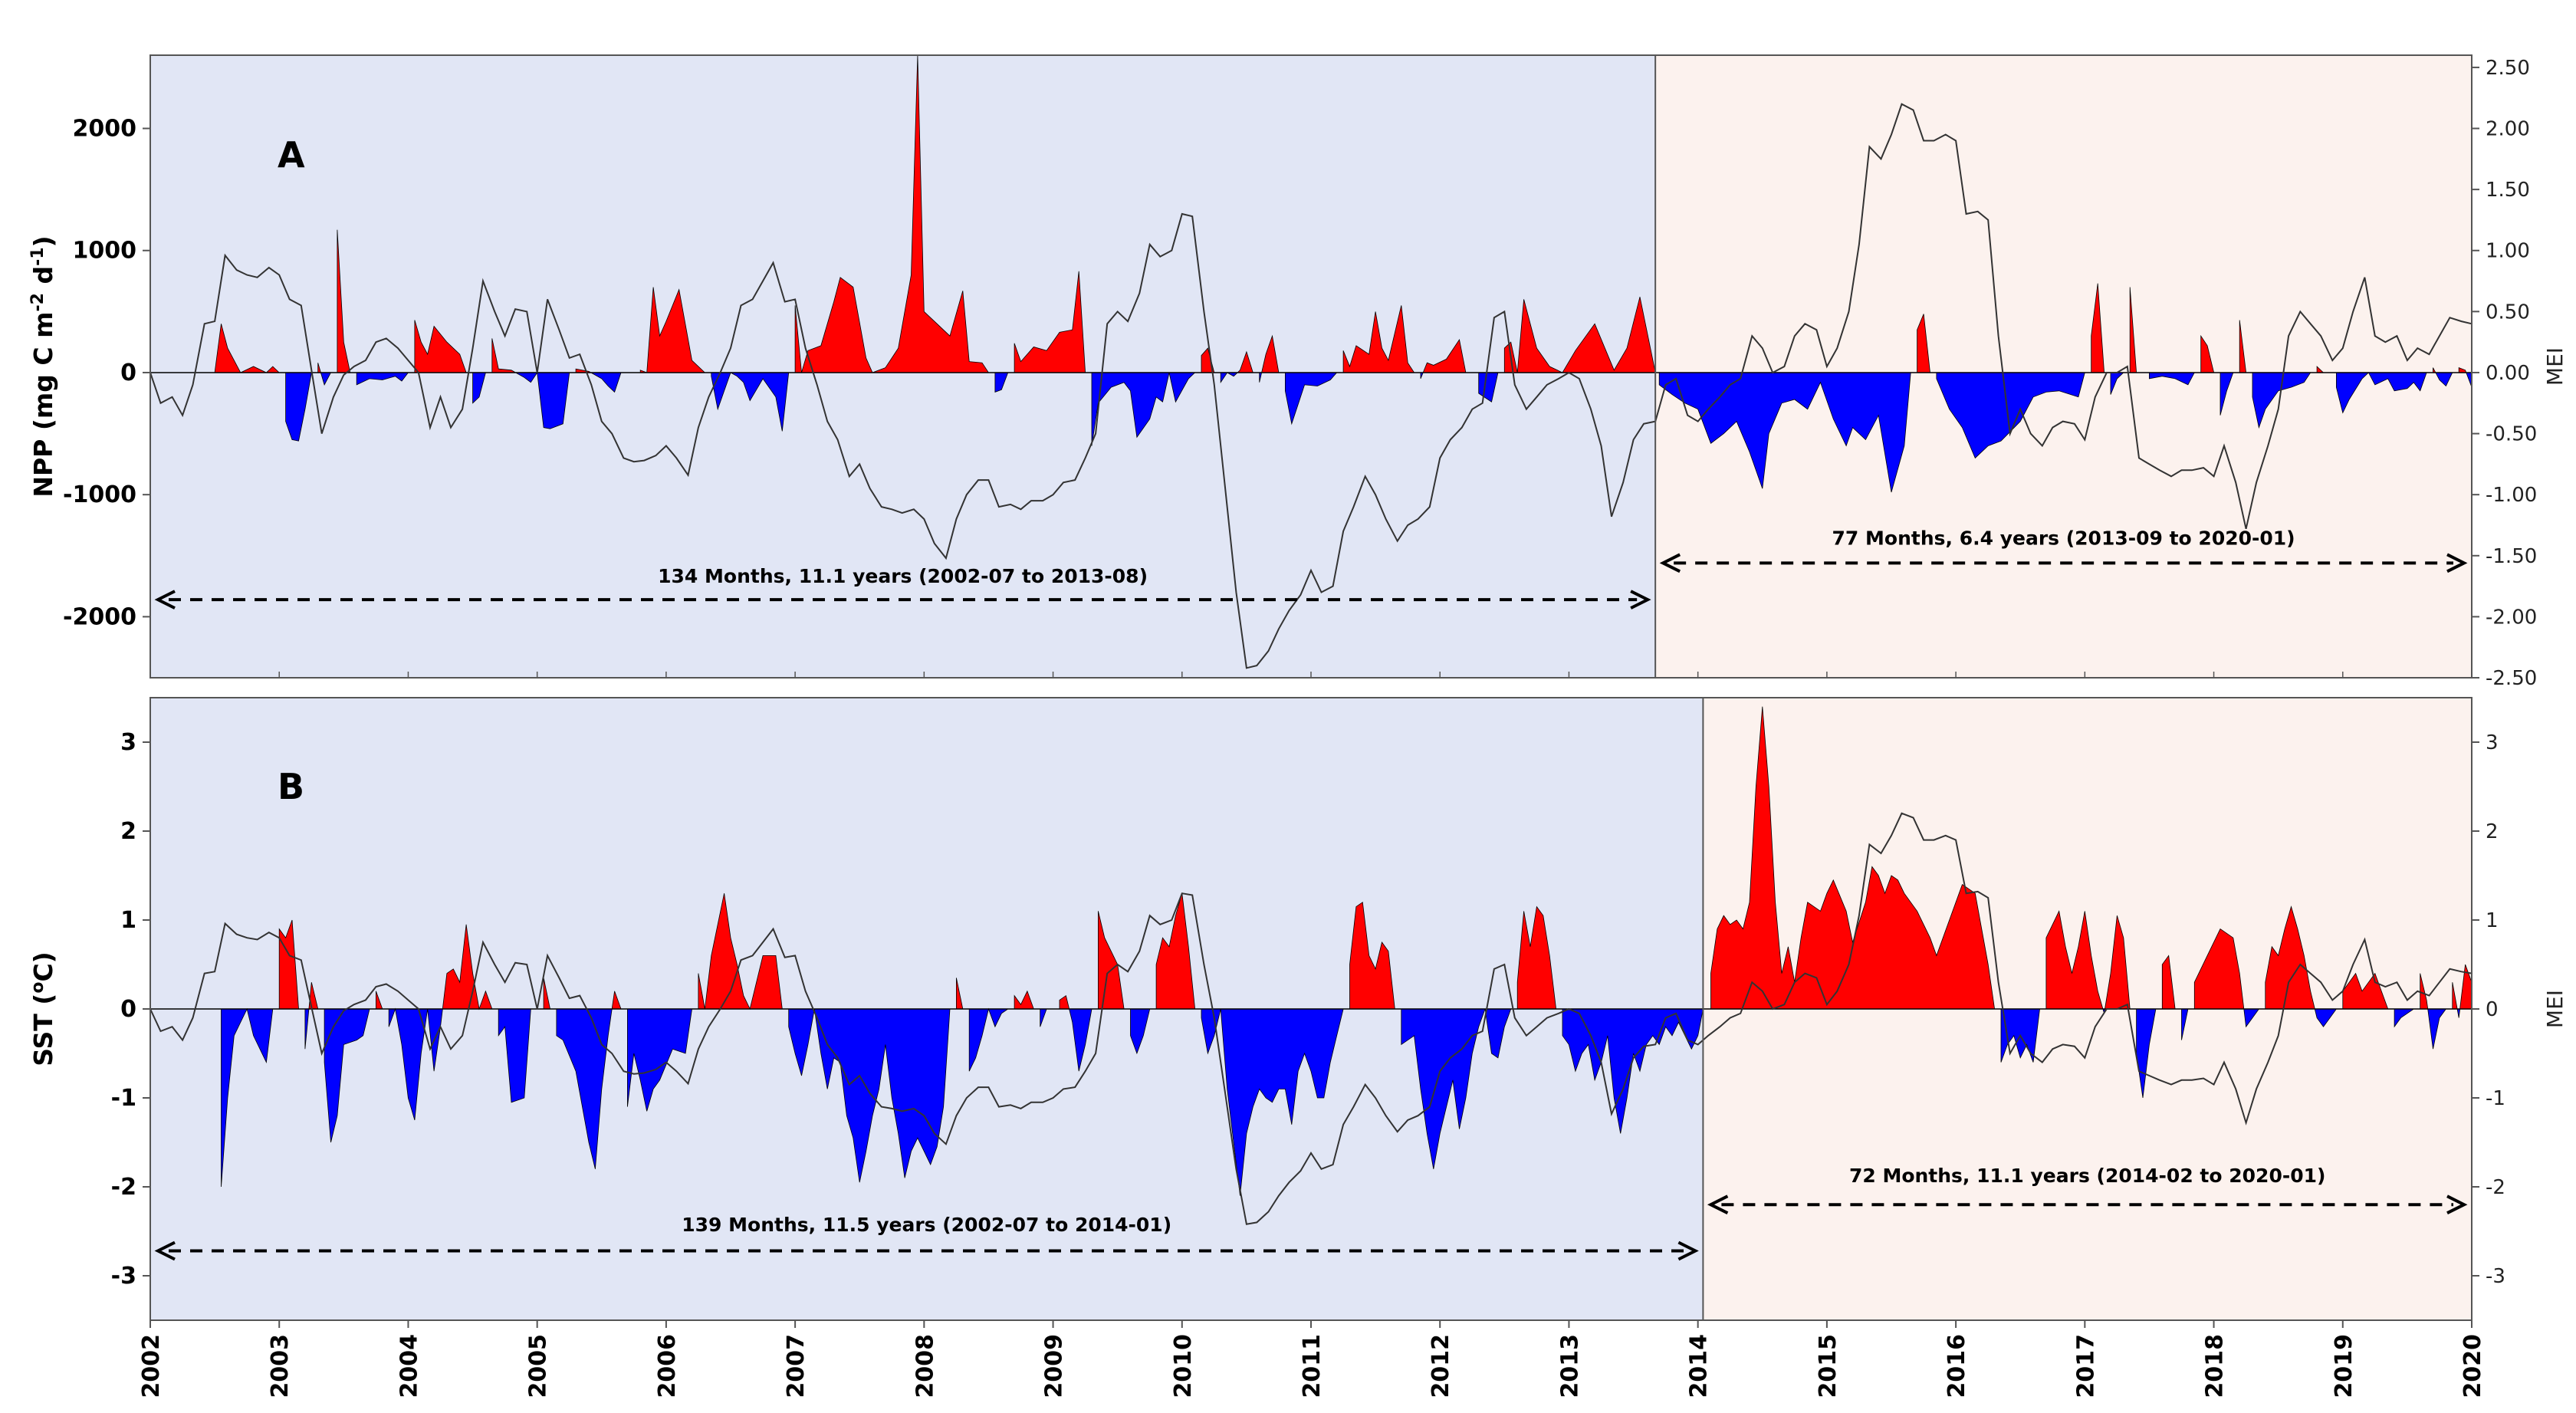 The image size is (2576, 1413). I want to click on right-y-tick-label: -0.50, so click(2512, 434).